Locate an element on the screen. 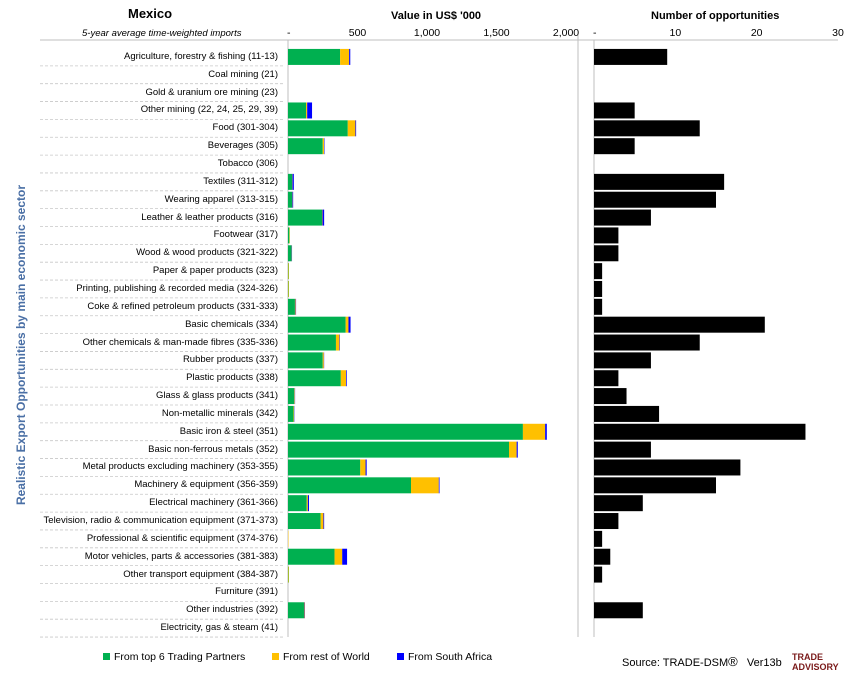  version-text: Ver13b is located at coordinates (764, 663).